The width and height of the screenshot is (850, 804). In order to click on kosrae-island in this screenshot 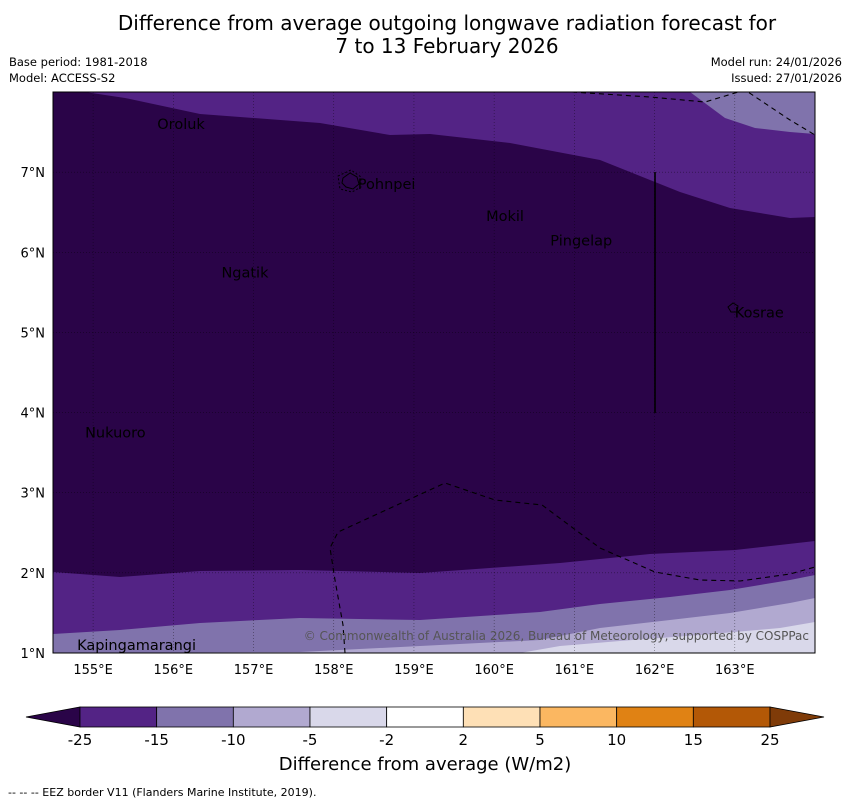, I will do `click(733, 307)`.